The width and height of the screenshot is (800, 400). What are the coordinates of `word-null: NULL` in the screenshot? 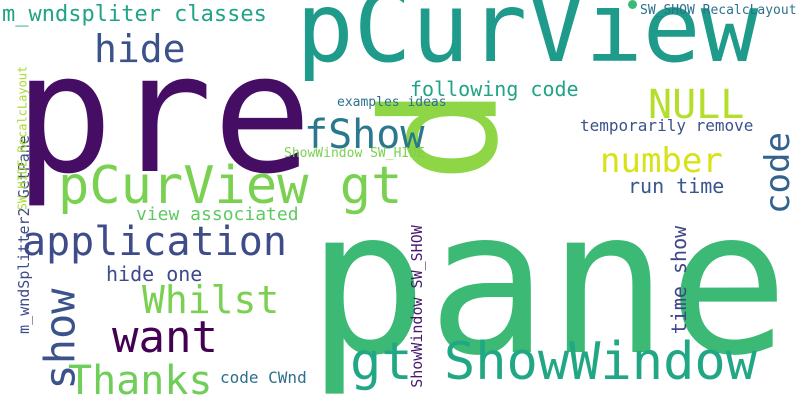 It's located at (696, 105).